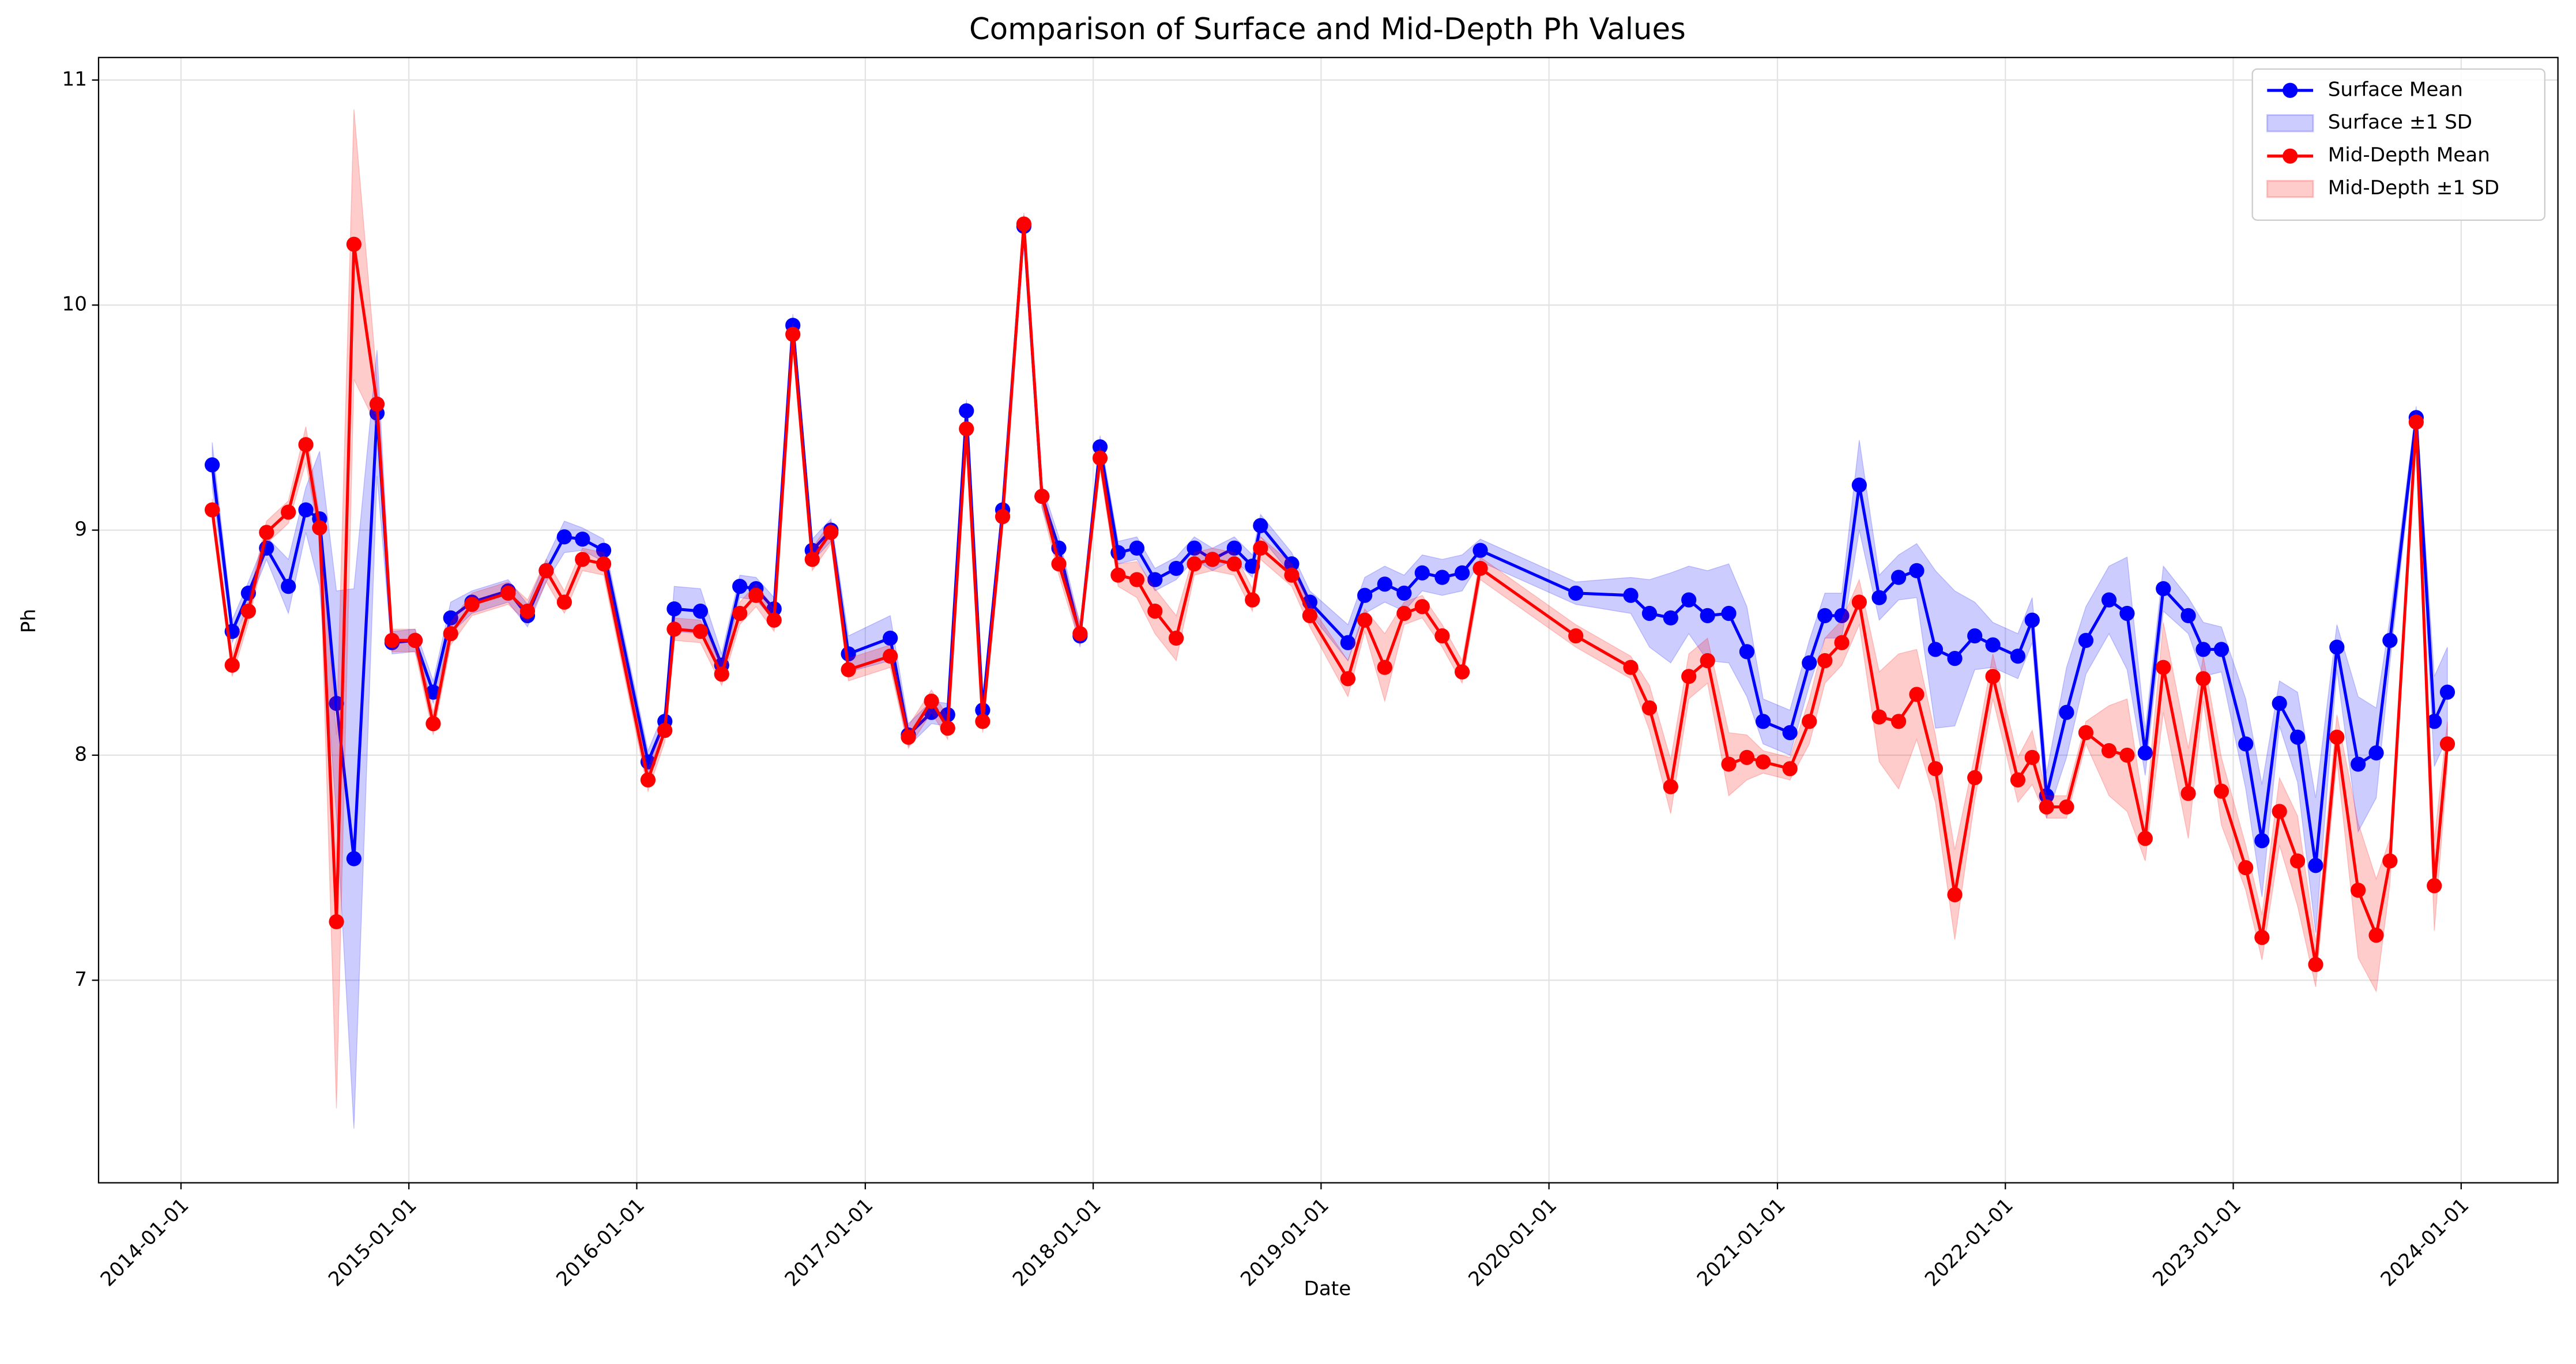  Describe the element at coordinates (75, 305) in the screenshot. I see `y-tick-label: 10` at that location.